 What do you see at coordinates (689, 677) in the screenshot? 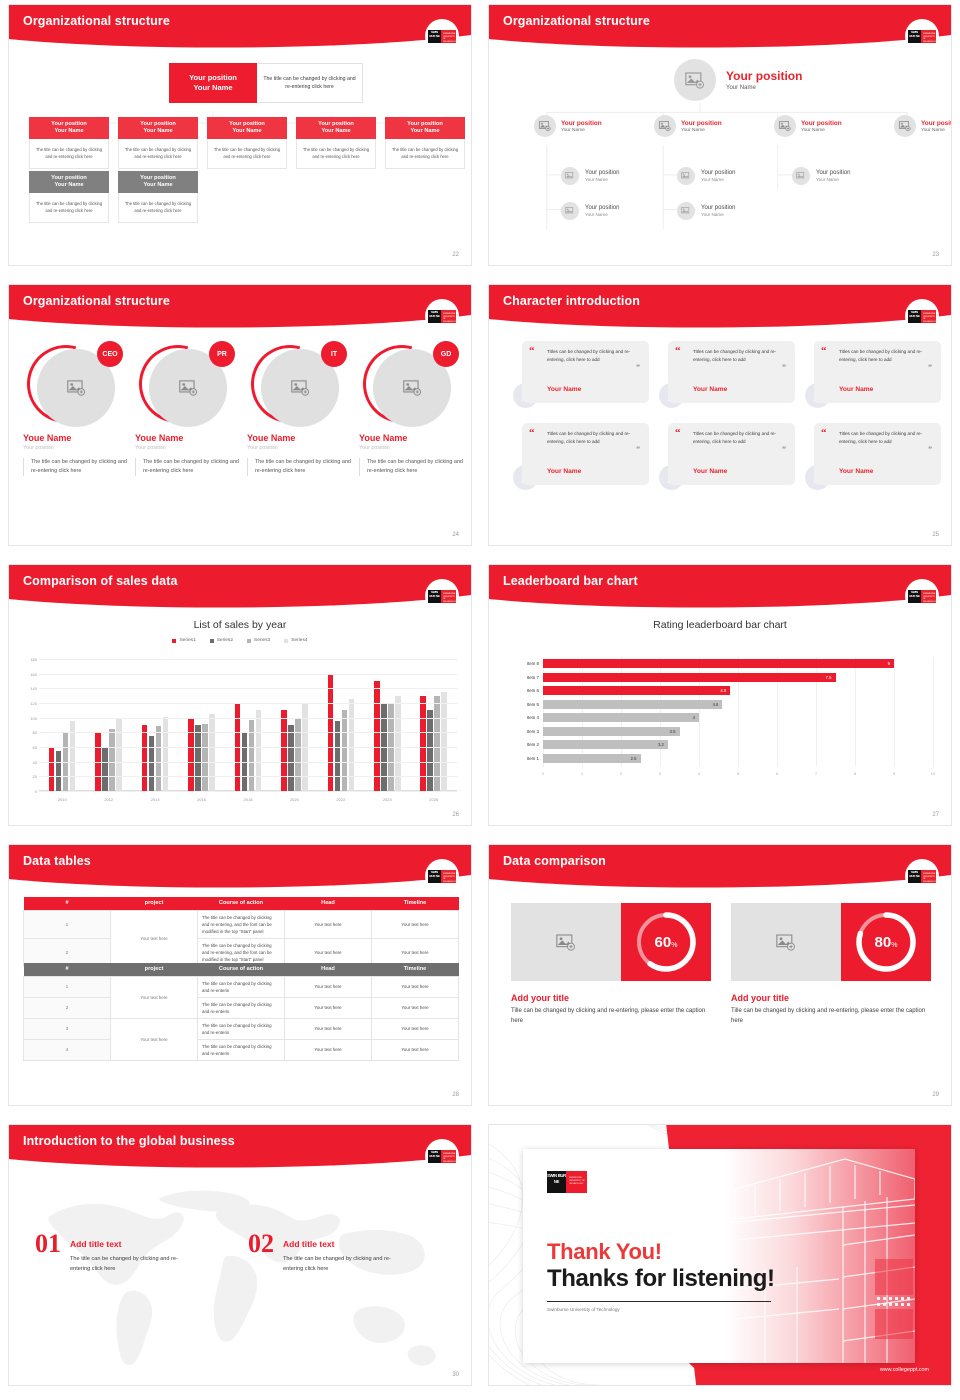
I see `bar: 7.5` at bounding box center [689, 677].